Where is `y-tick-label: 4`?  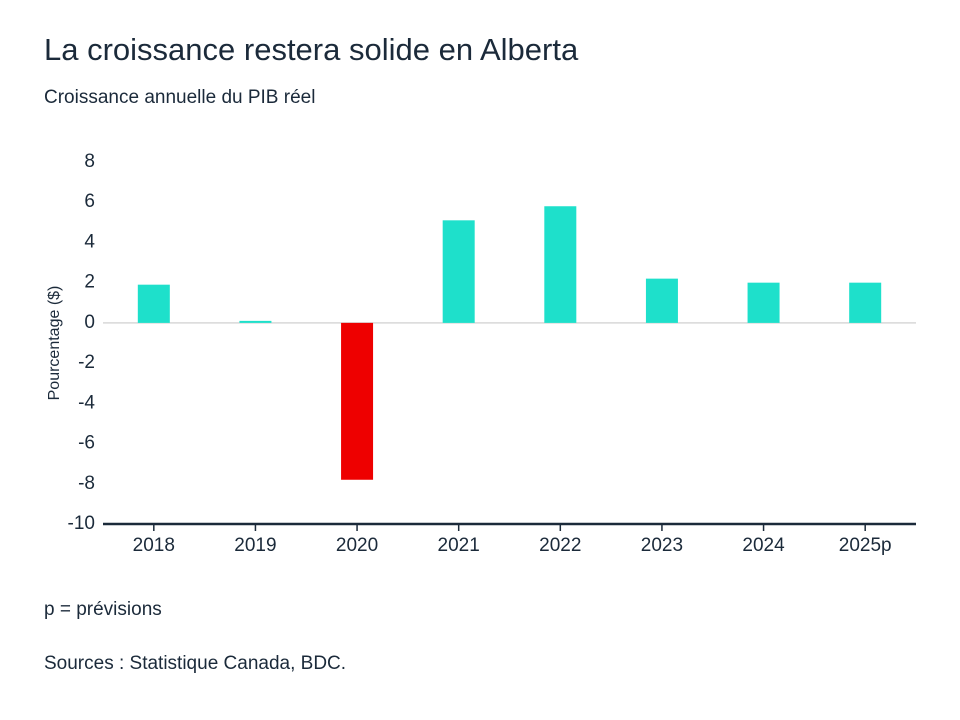
y-tick-label: 4 is located at coordinates (89, 241).